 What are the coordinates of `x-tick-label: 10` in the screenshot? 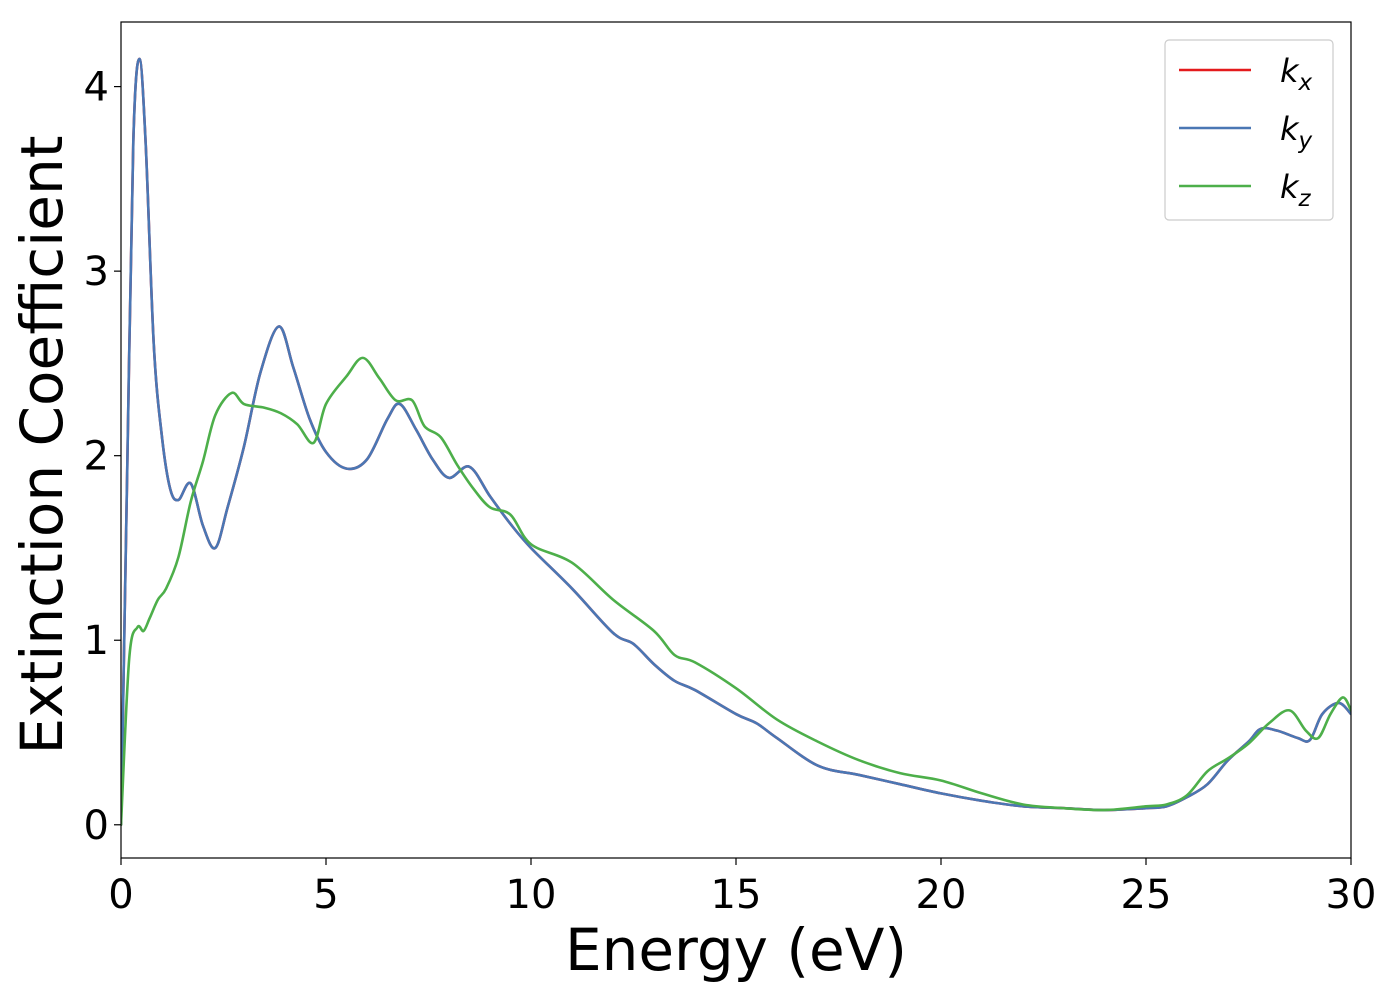 It's located at (531, 895).